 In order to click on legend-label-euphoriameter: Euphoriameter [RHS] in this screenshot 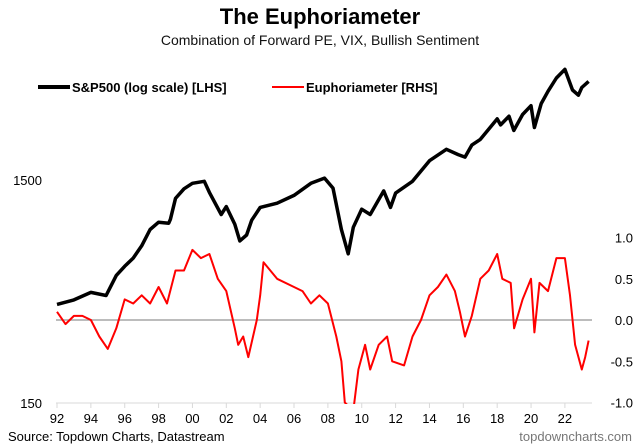, I will do `click(371, 87)`.